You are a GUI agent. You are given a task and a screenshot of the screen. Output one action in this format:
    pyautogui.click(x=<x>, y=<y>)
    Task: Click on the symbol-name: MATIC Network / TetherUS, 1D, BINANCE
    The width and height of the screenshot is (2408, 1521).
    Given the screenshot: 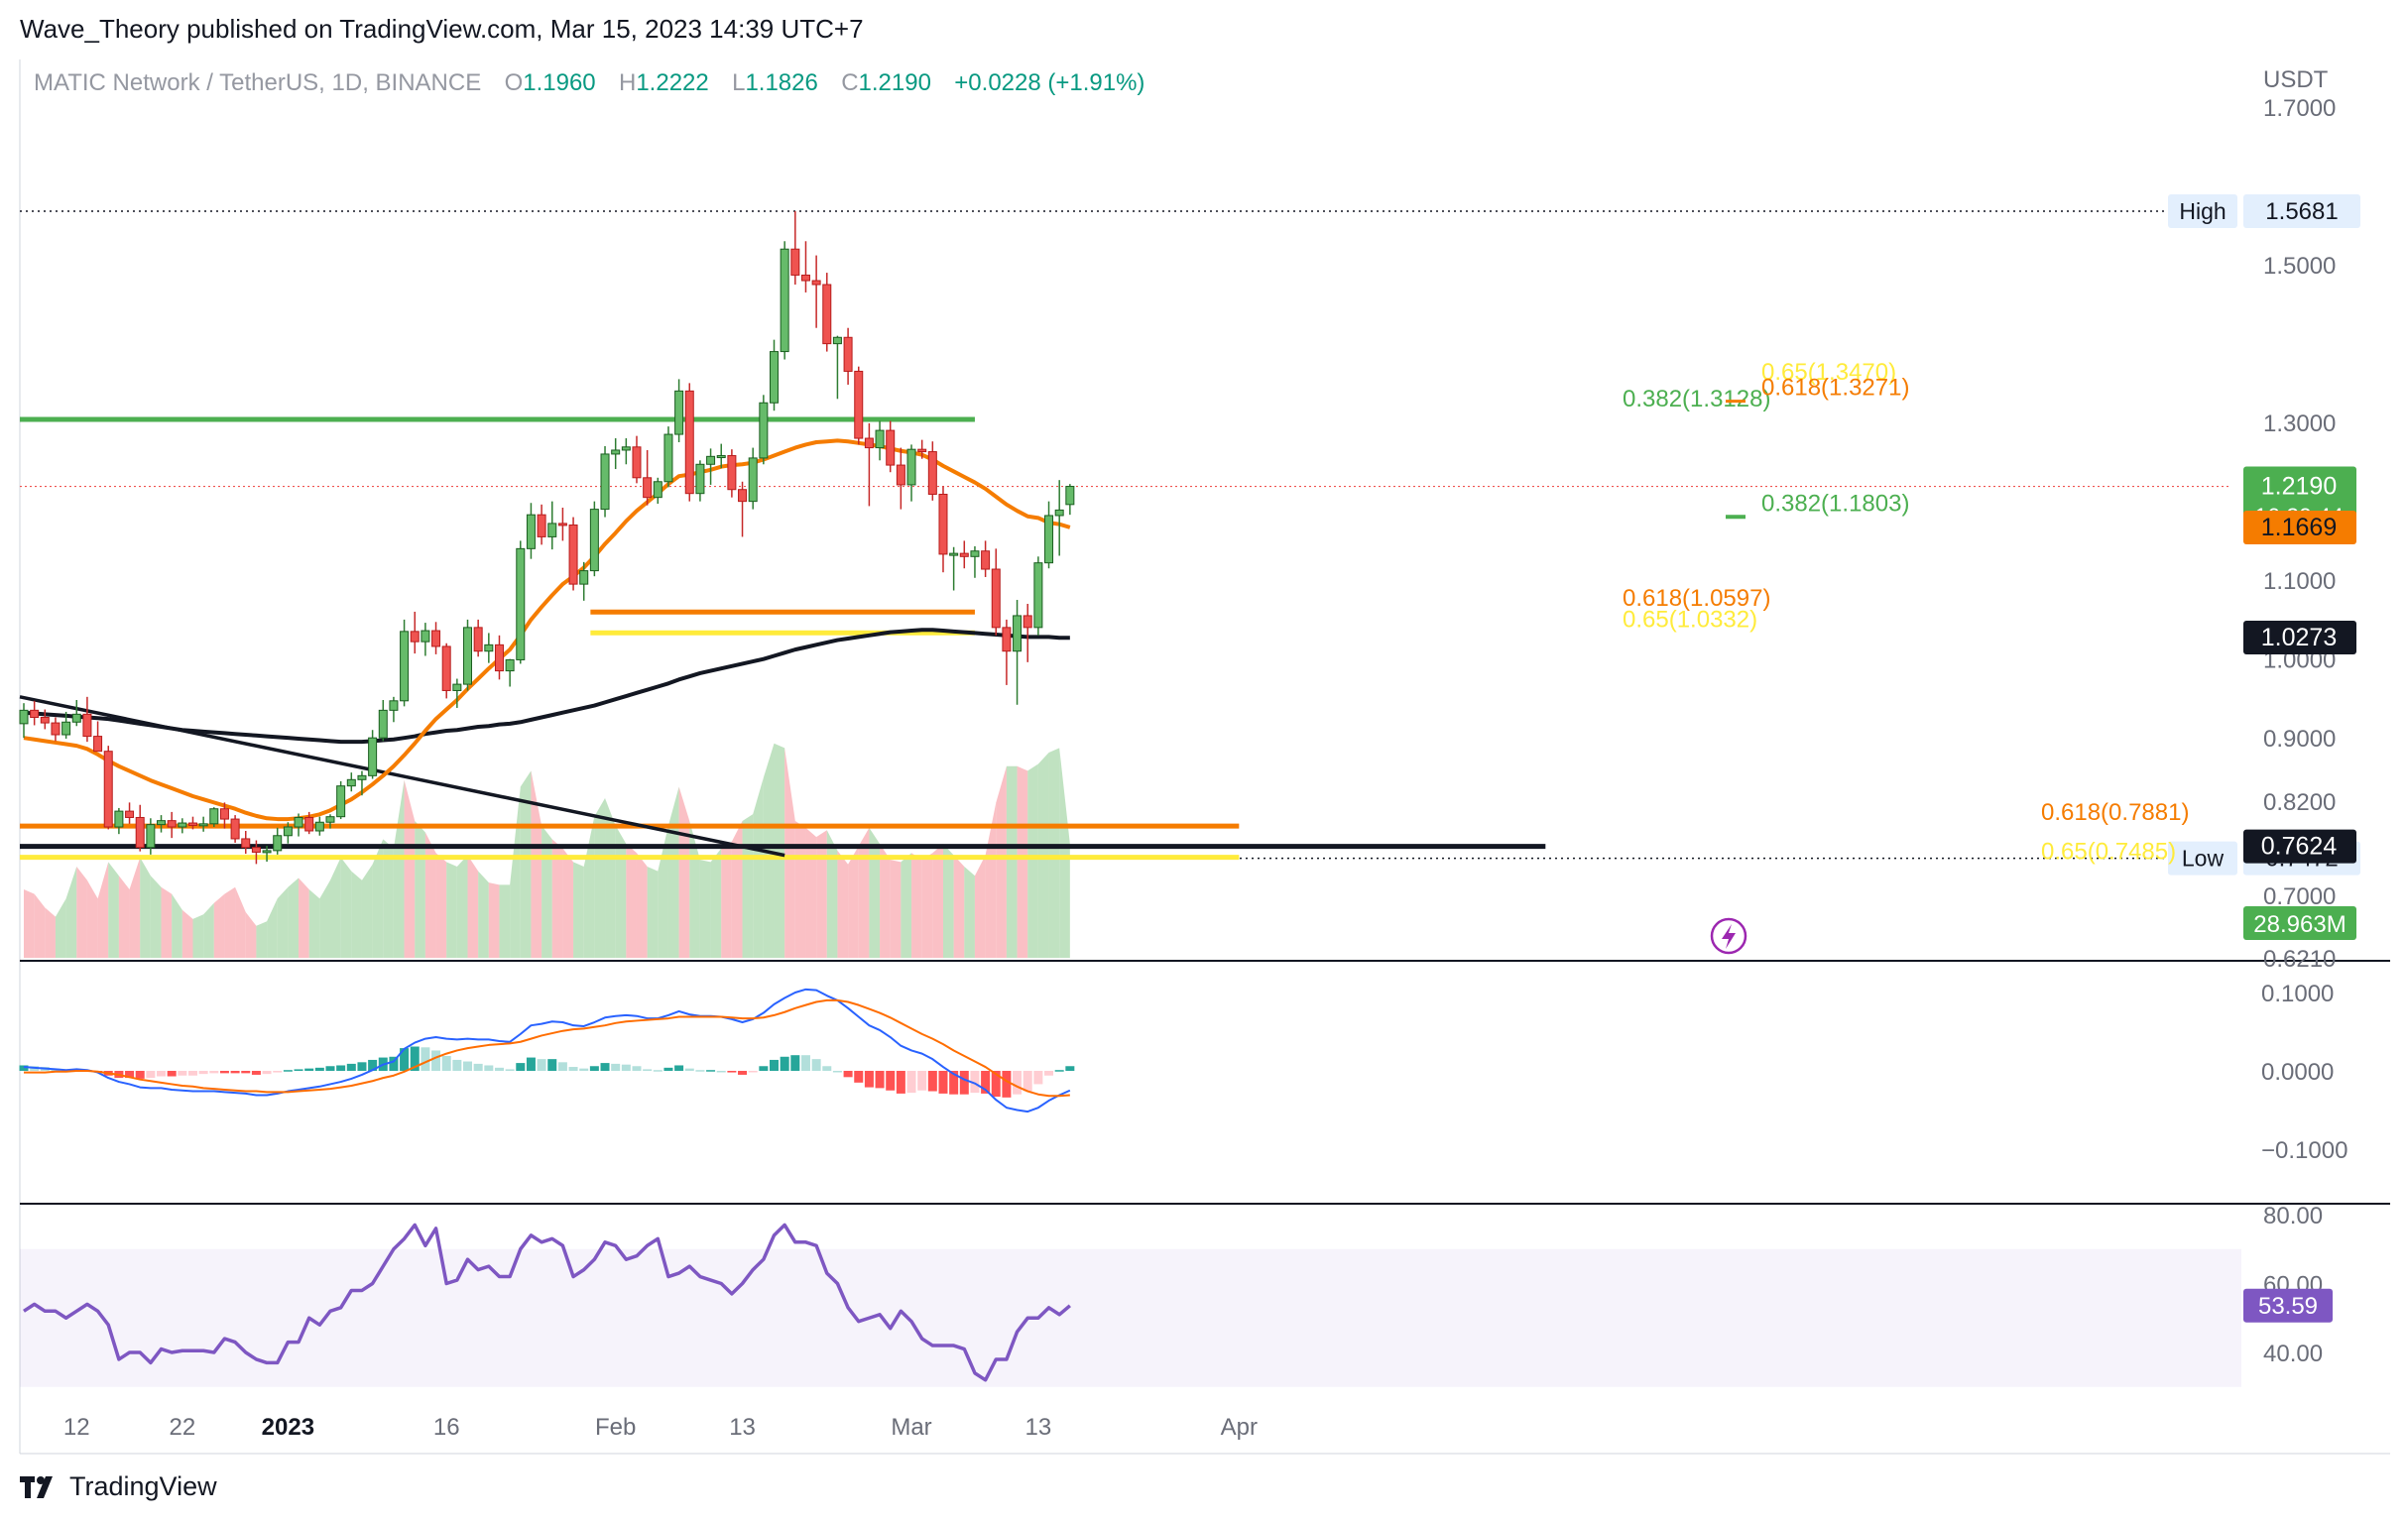 What is the action you would take?
    pyautogui.click(x=258, y=82)
    